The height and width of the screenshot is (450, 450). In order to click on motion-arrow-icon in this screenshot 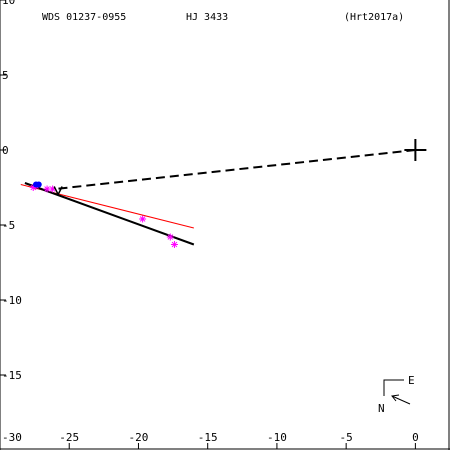, I will do `click(401, 400)`.